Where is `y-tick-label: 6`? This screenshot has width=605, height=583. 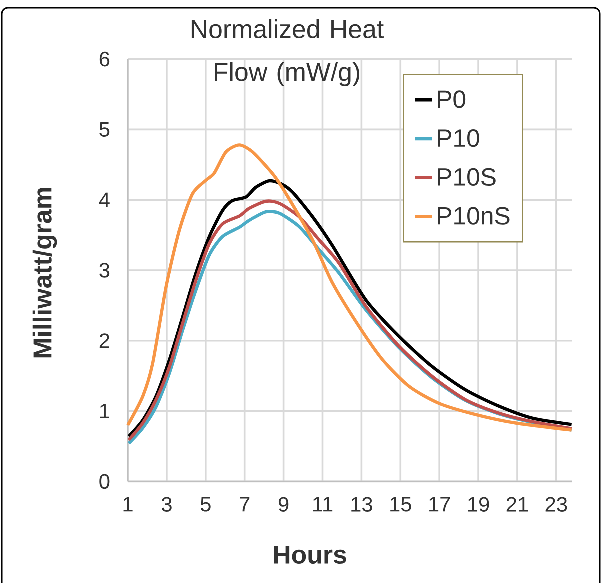
y-tick-label: 6 is located at coordinates (105, 59).